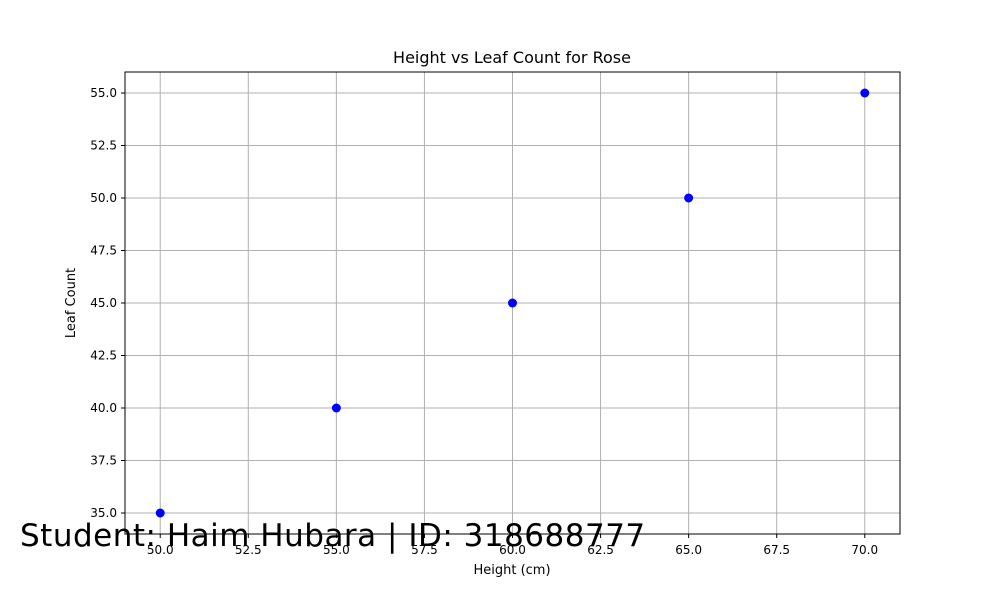 The image size is (1000, 605). Describe the element at coordinates (776, 550) in the screenshot. I see `x-tick-label: 67.5` at that location.